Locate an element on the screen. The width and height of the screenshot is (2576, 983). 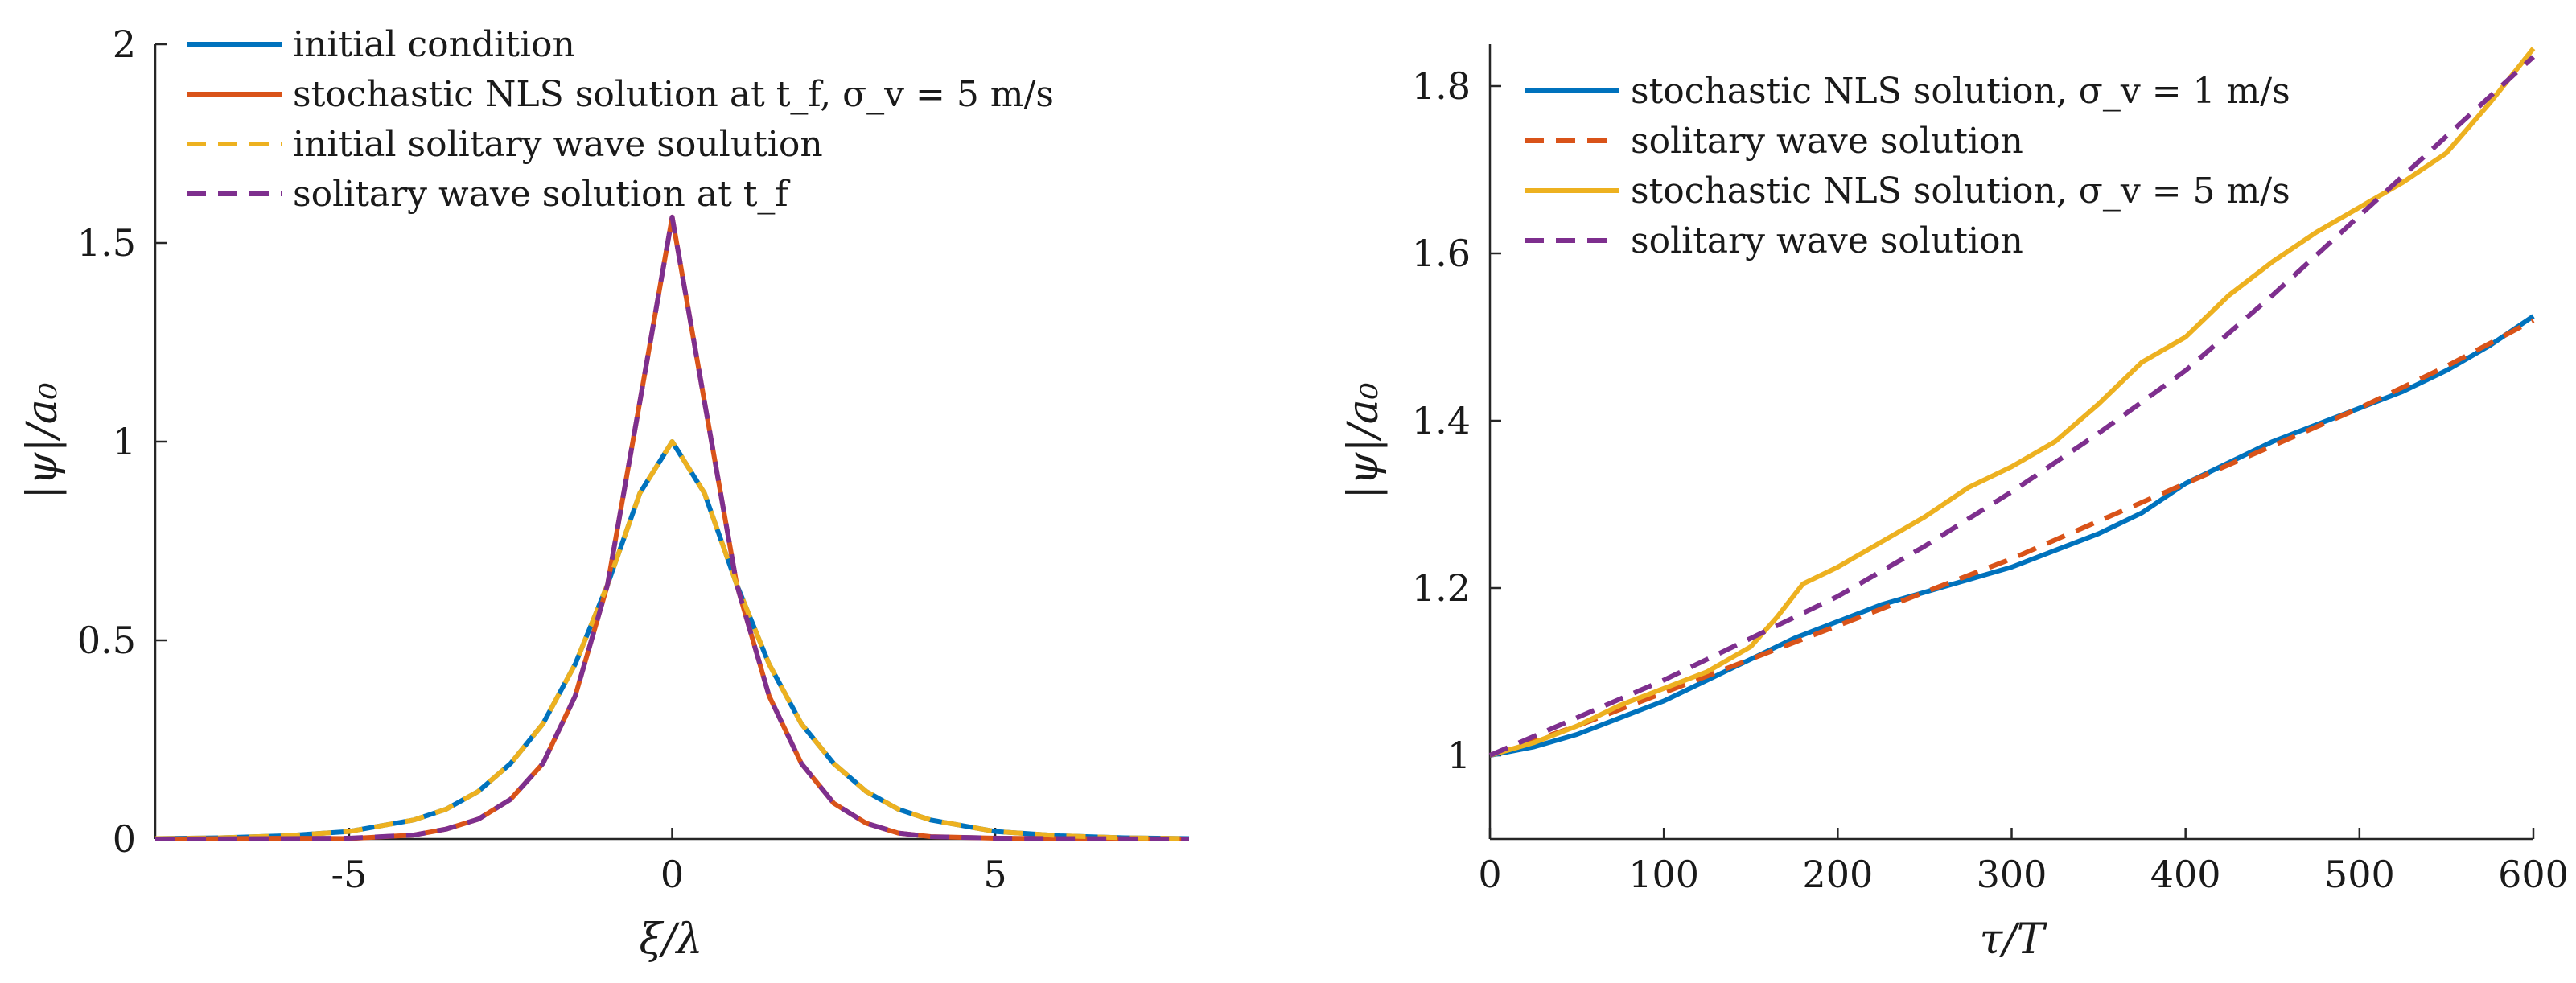
chart-right-x-tick-label: 300 is located at coordinates (2012, 874).